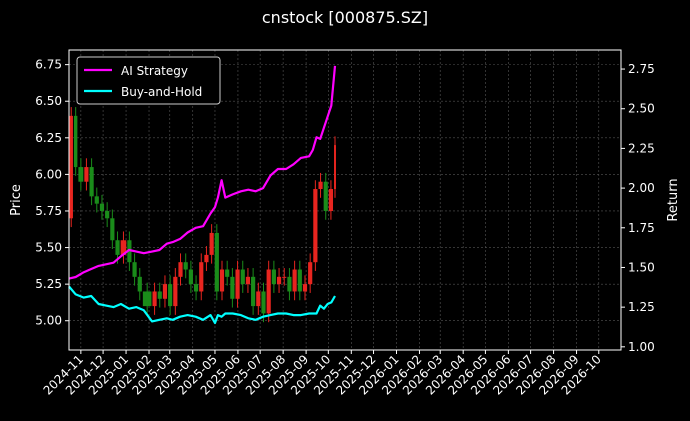 Image resolution: width=690 pixels, height=421 pixels. I want to click on y-right-tick-label: 1.75, so click(641, 228).